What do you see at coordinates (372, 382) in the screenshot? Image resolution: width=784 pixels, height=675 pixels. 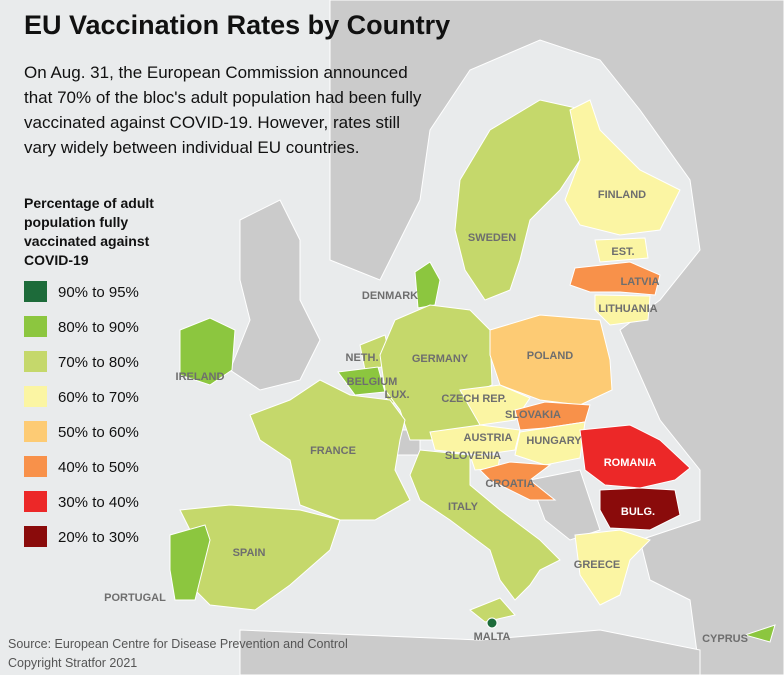 I see `country-label: BELGIUM` at bounding box center [372, 382].